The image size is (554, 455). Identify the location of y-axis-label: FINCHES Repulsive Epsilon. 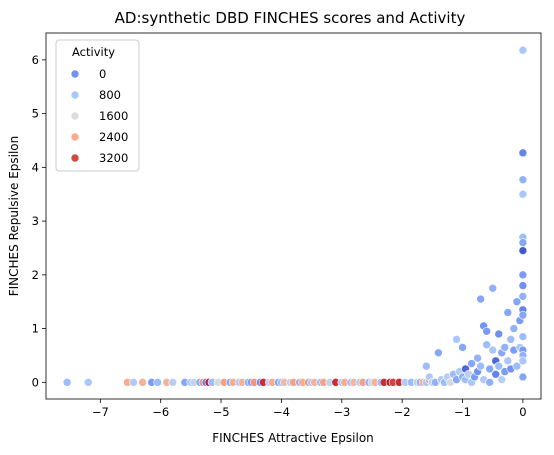
(14, 216).